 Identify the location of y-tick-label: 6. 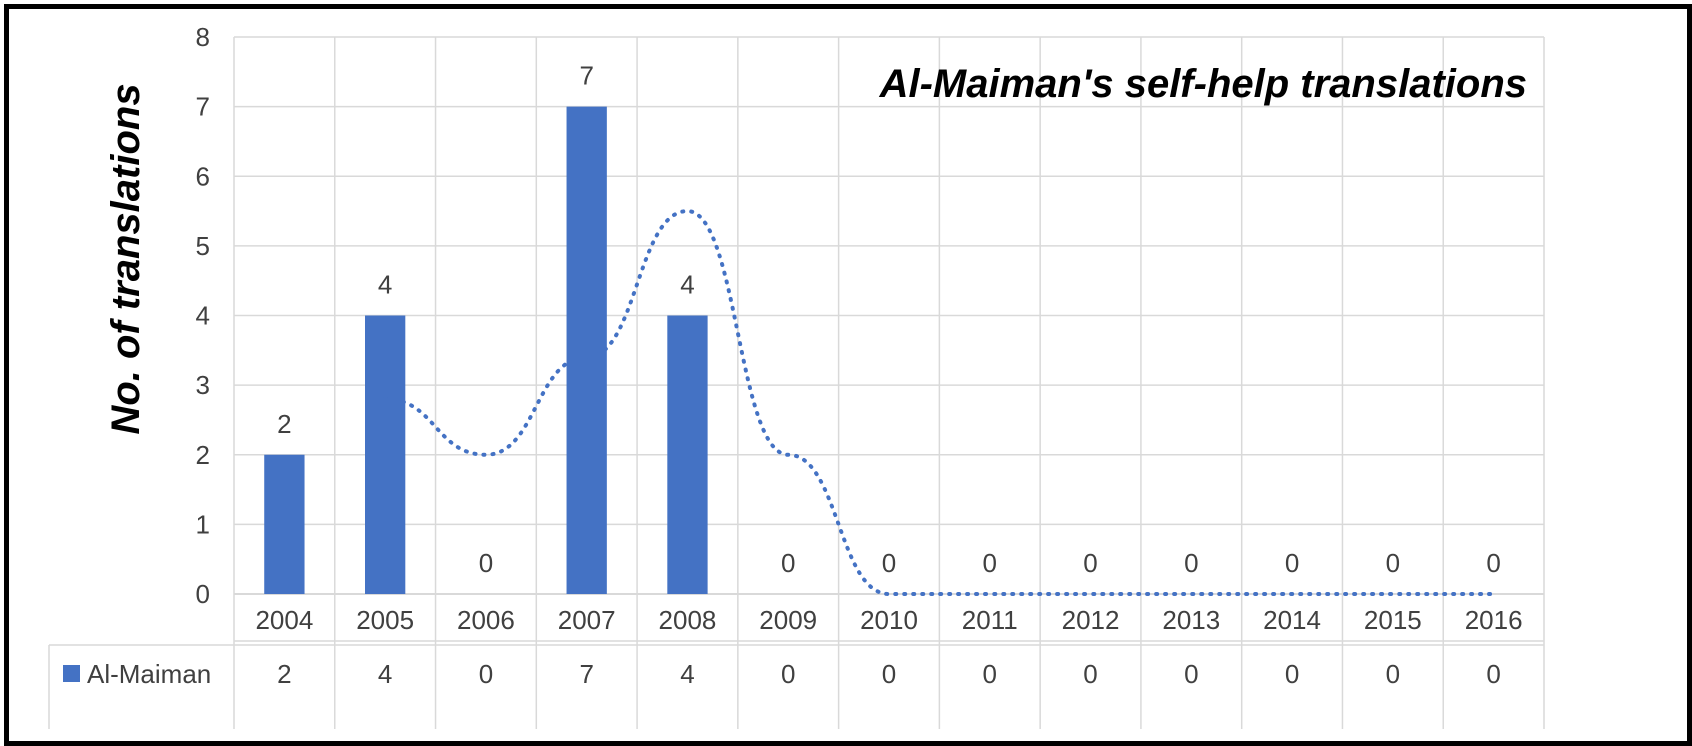
(203, 176).